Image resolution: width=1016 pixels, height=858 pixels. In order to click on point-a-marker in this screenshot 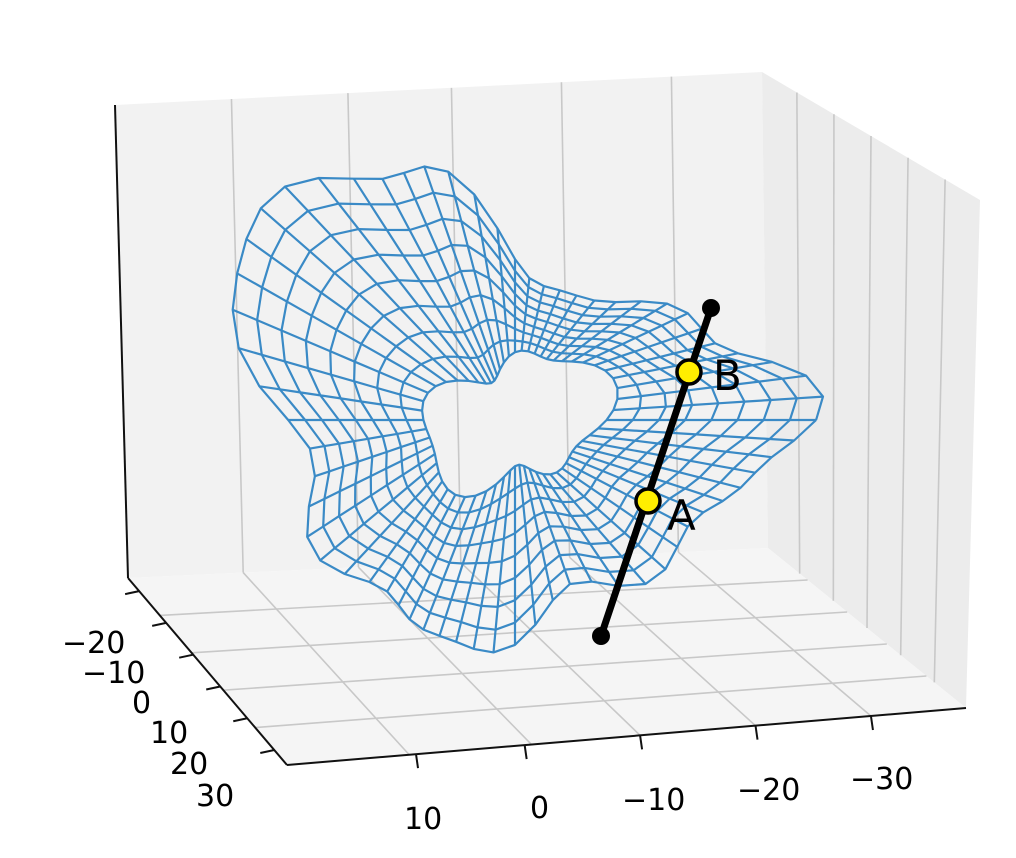, I will do `click(648, 501)`.